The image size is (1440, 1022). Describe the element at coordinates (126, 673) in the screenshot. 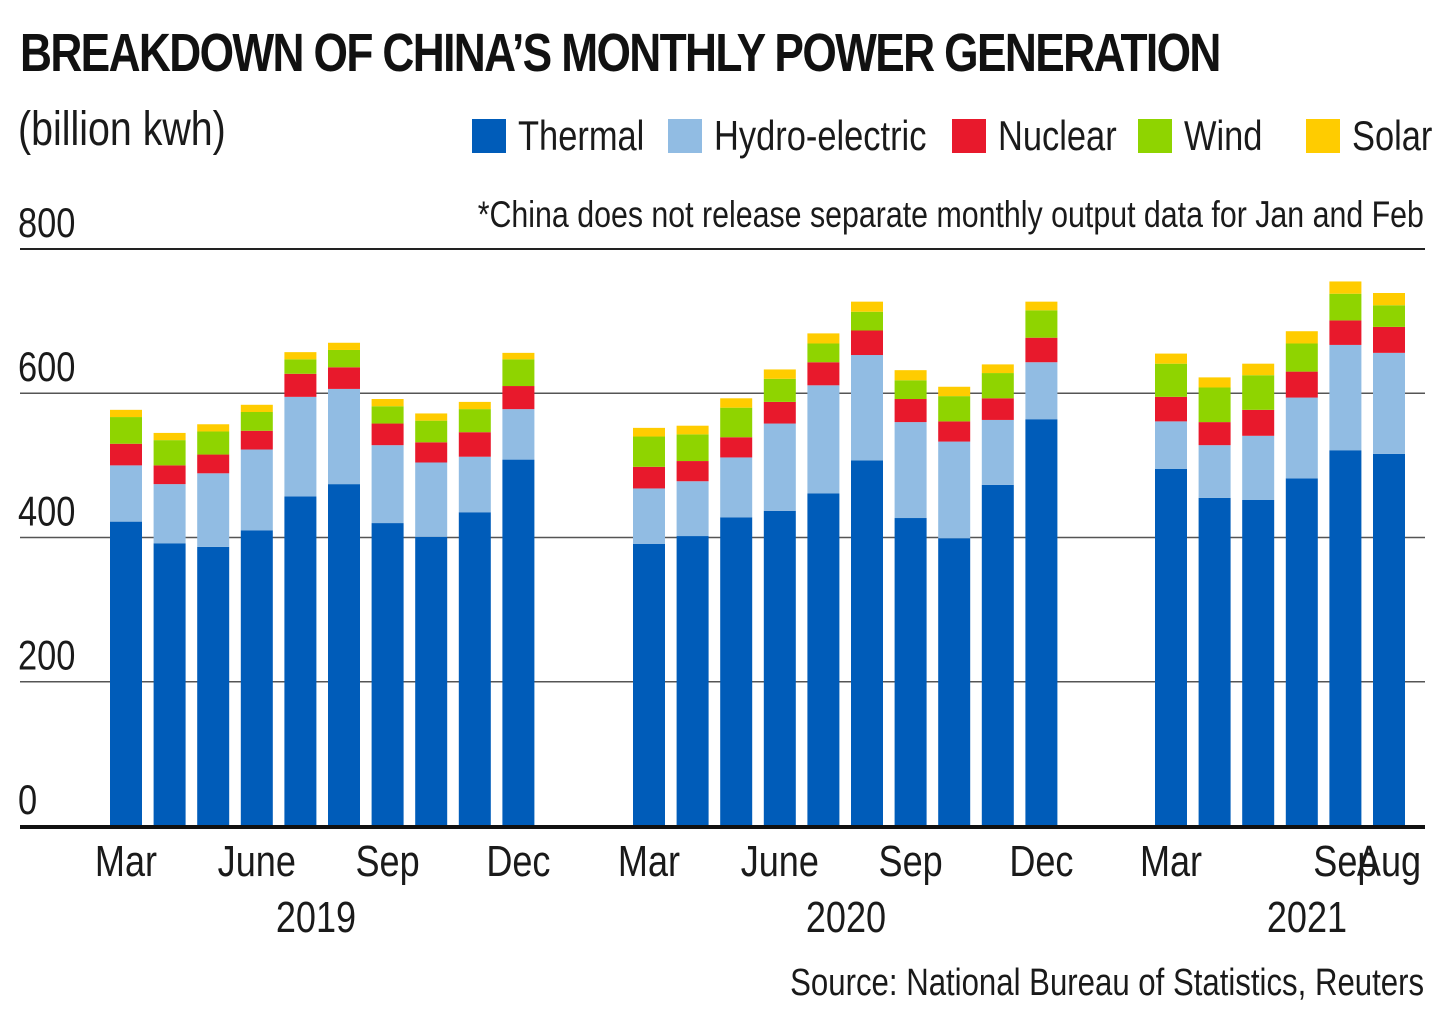

I see `bar-2019-mar-thermal` at that location.